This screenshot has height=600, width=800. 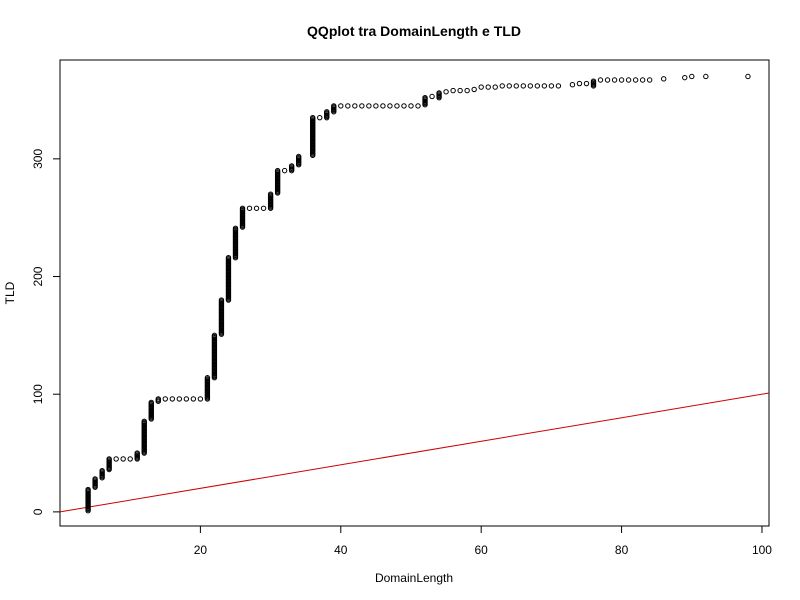 I want to click on y-tick-label: 100, so click(x=38, y=394).